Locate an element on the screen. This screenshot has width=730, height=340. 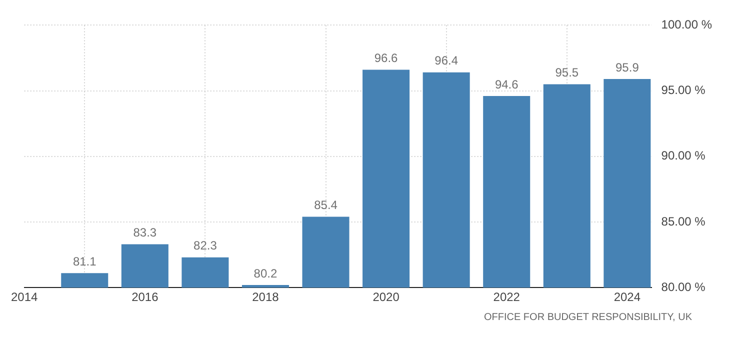
x-tick-label: 2024 is located at coordinates (627, 297).